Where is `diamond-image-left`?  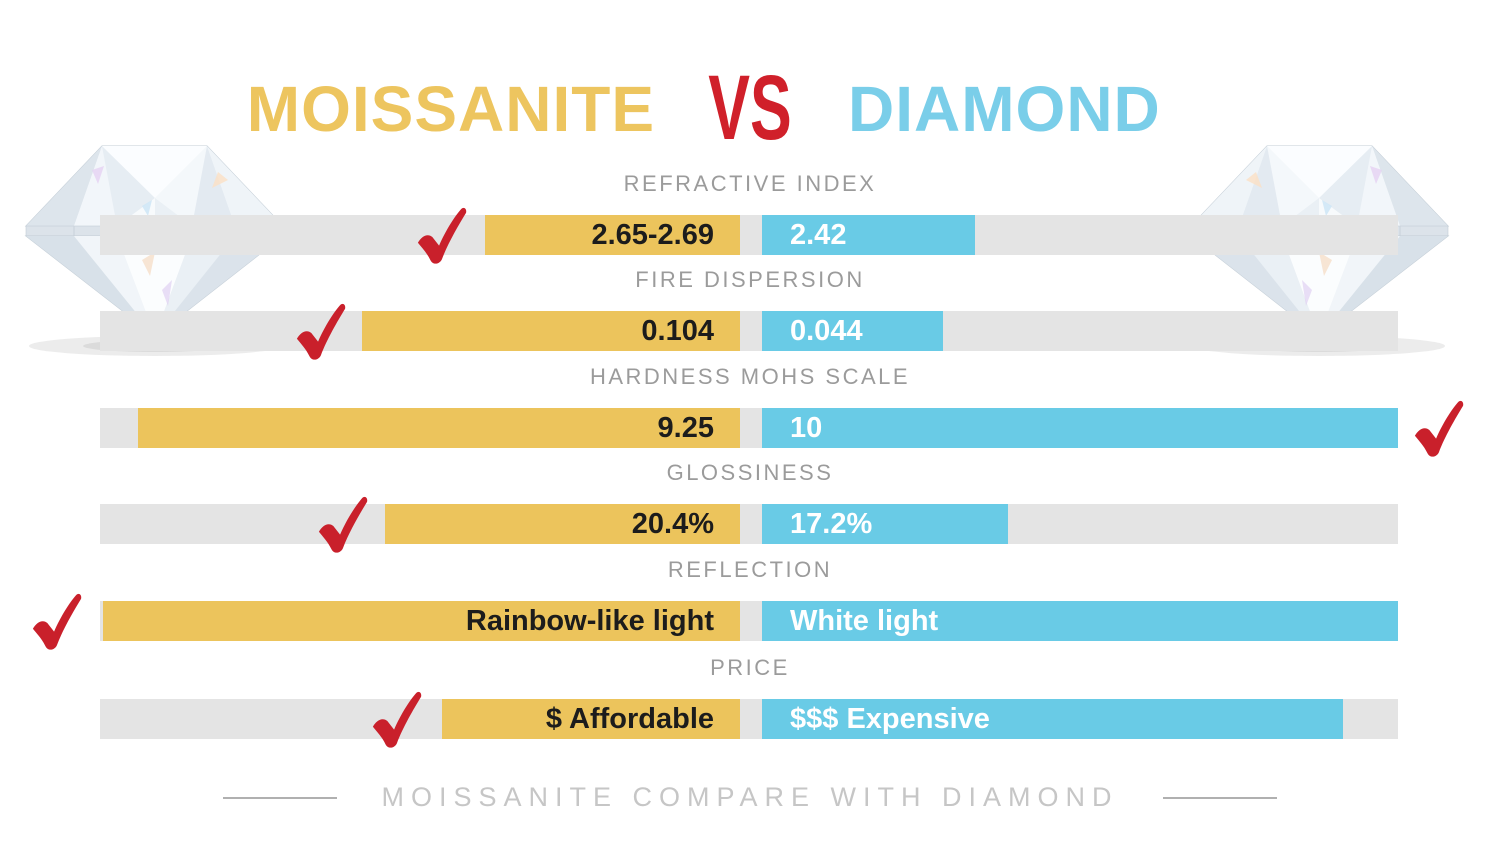 diamond-image-left is located at coordinates (154, 250).